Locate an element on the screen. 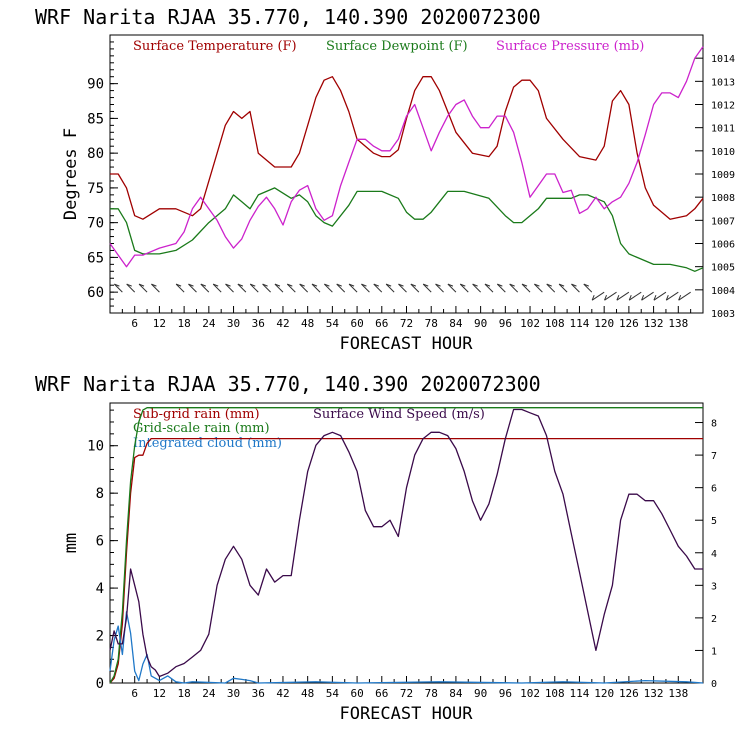  x-tick-label: 18 is located at coordinates (184, 323).